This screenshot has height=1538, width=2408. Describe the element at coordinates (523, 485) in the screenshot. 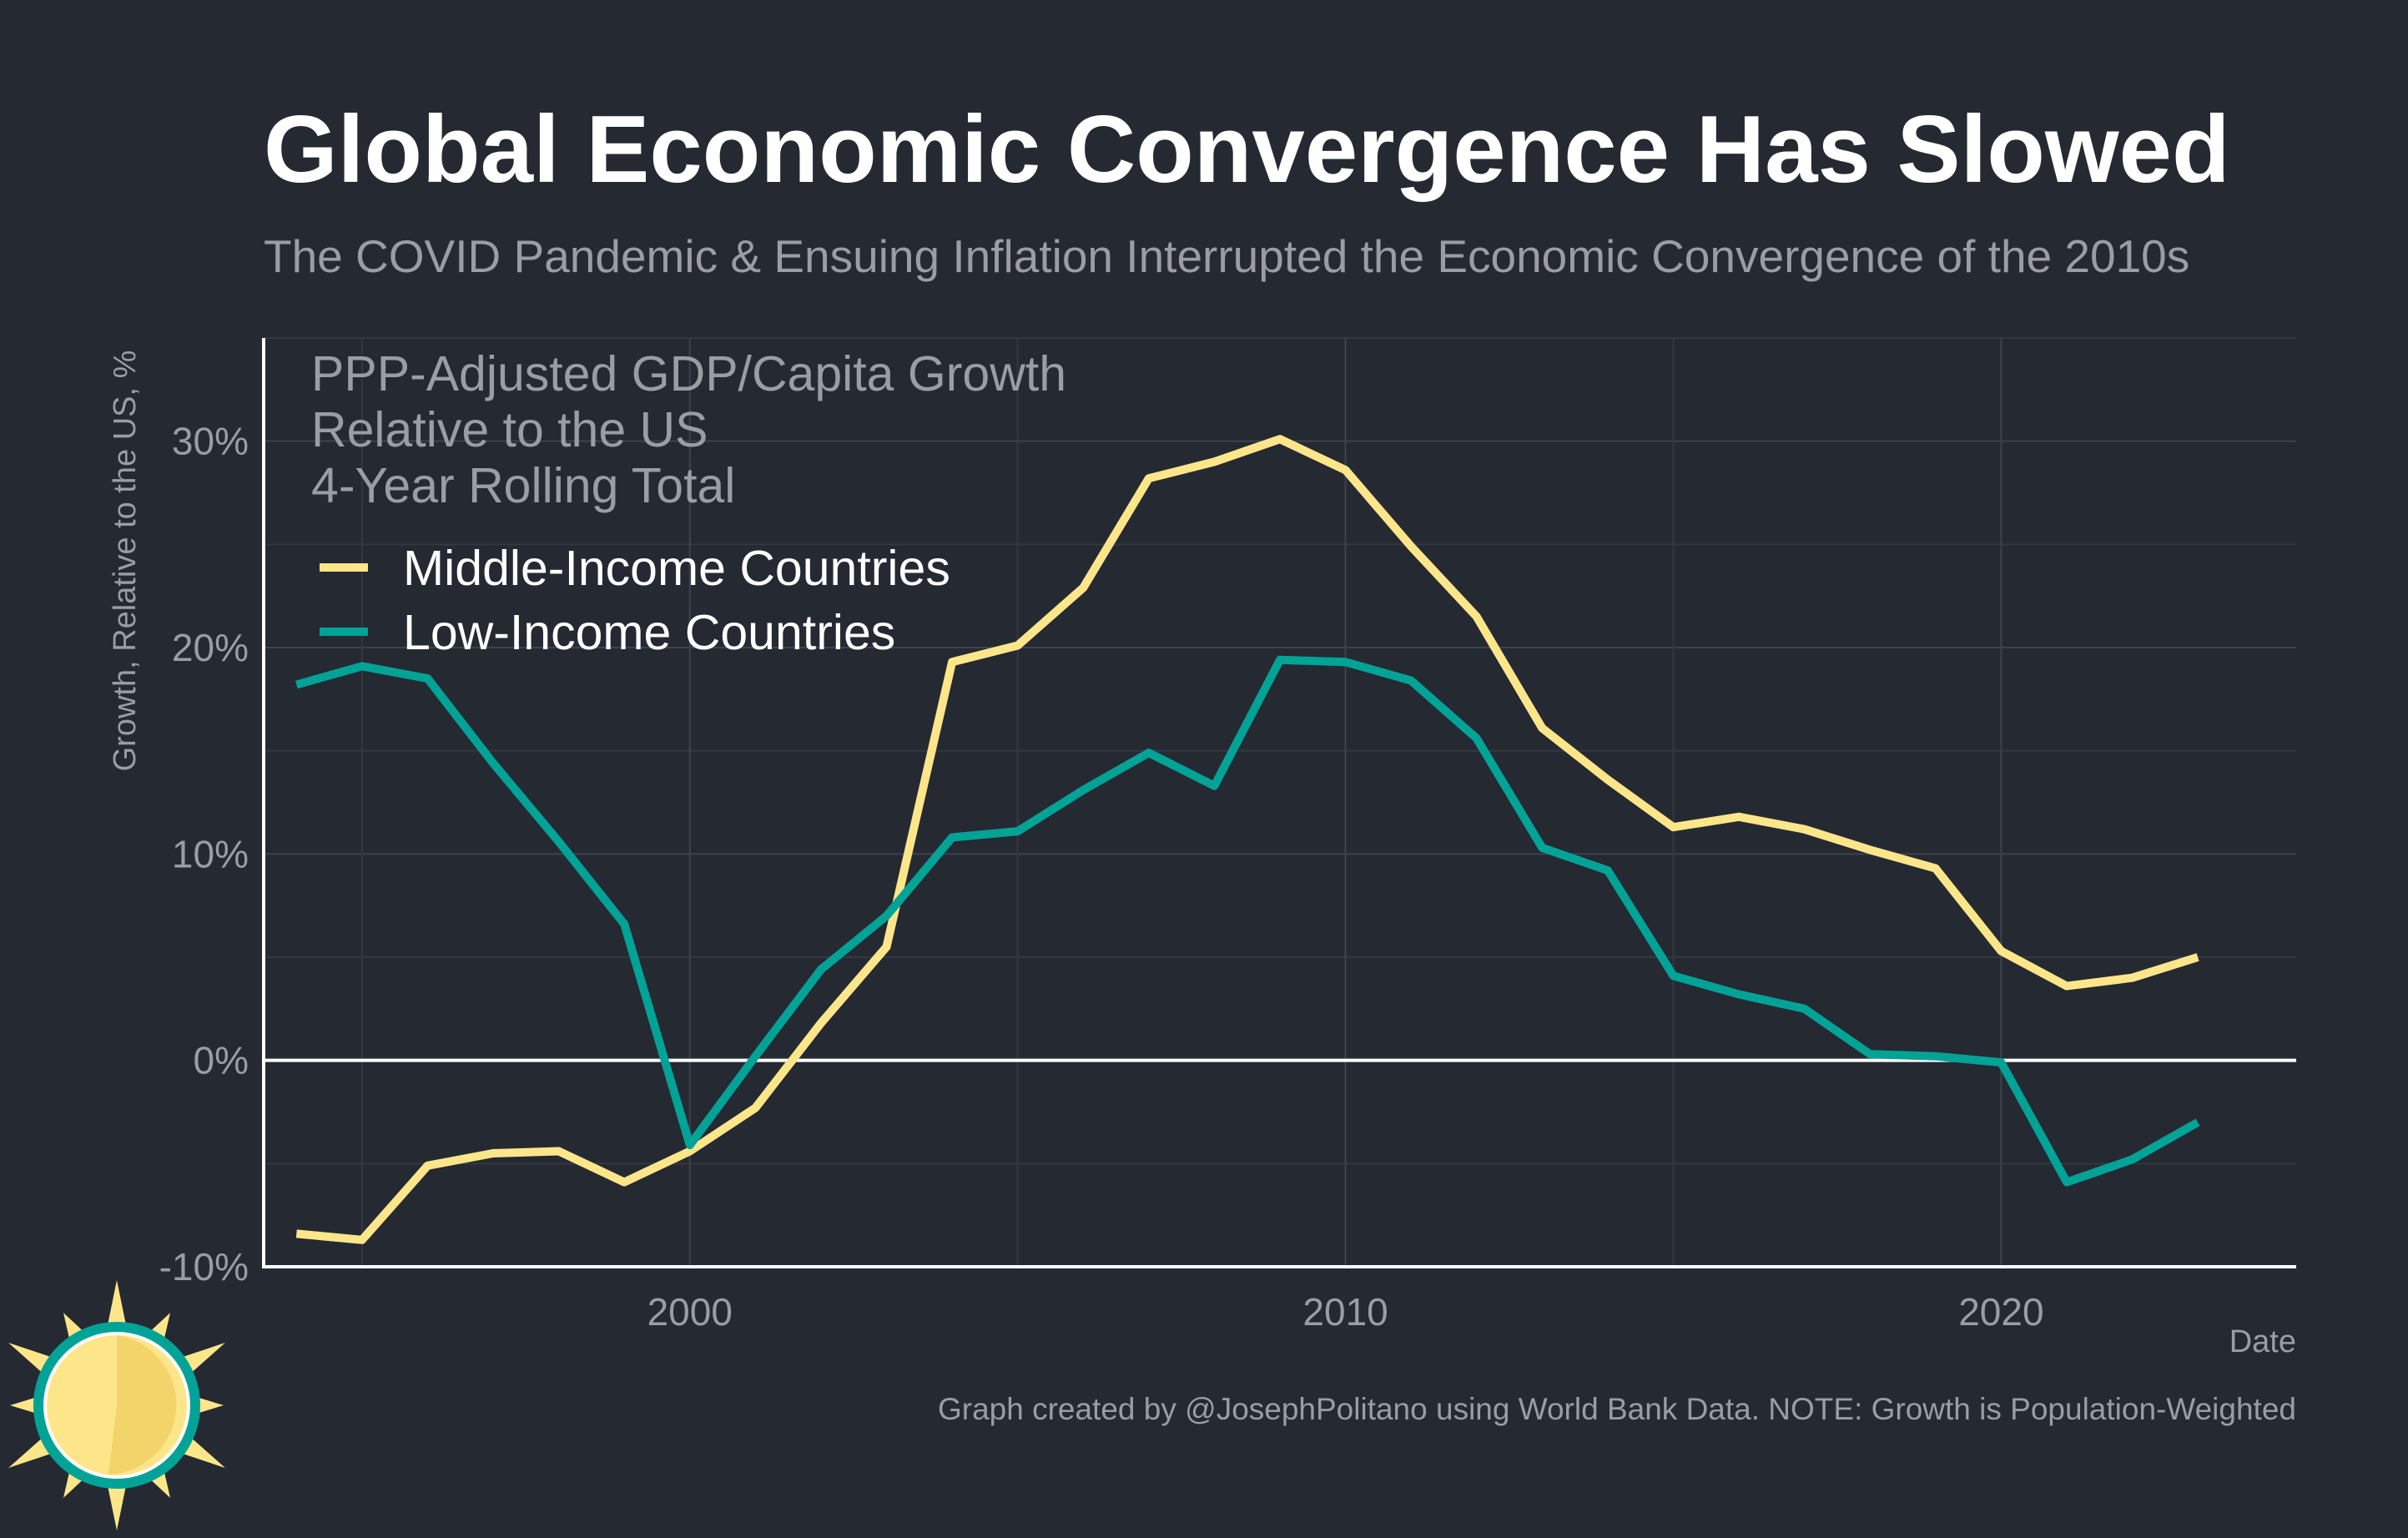

I see `annotation-line-3: 4-Year Rolling Total` at that location.